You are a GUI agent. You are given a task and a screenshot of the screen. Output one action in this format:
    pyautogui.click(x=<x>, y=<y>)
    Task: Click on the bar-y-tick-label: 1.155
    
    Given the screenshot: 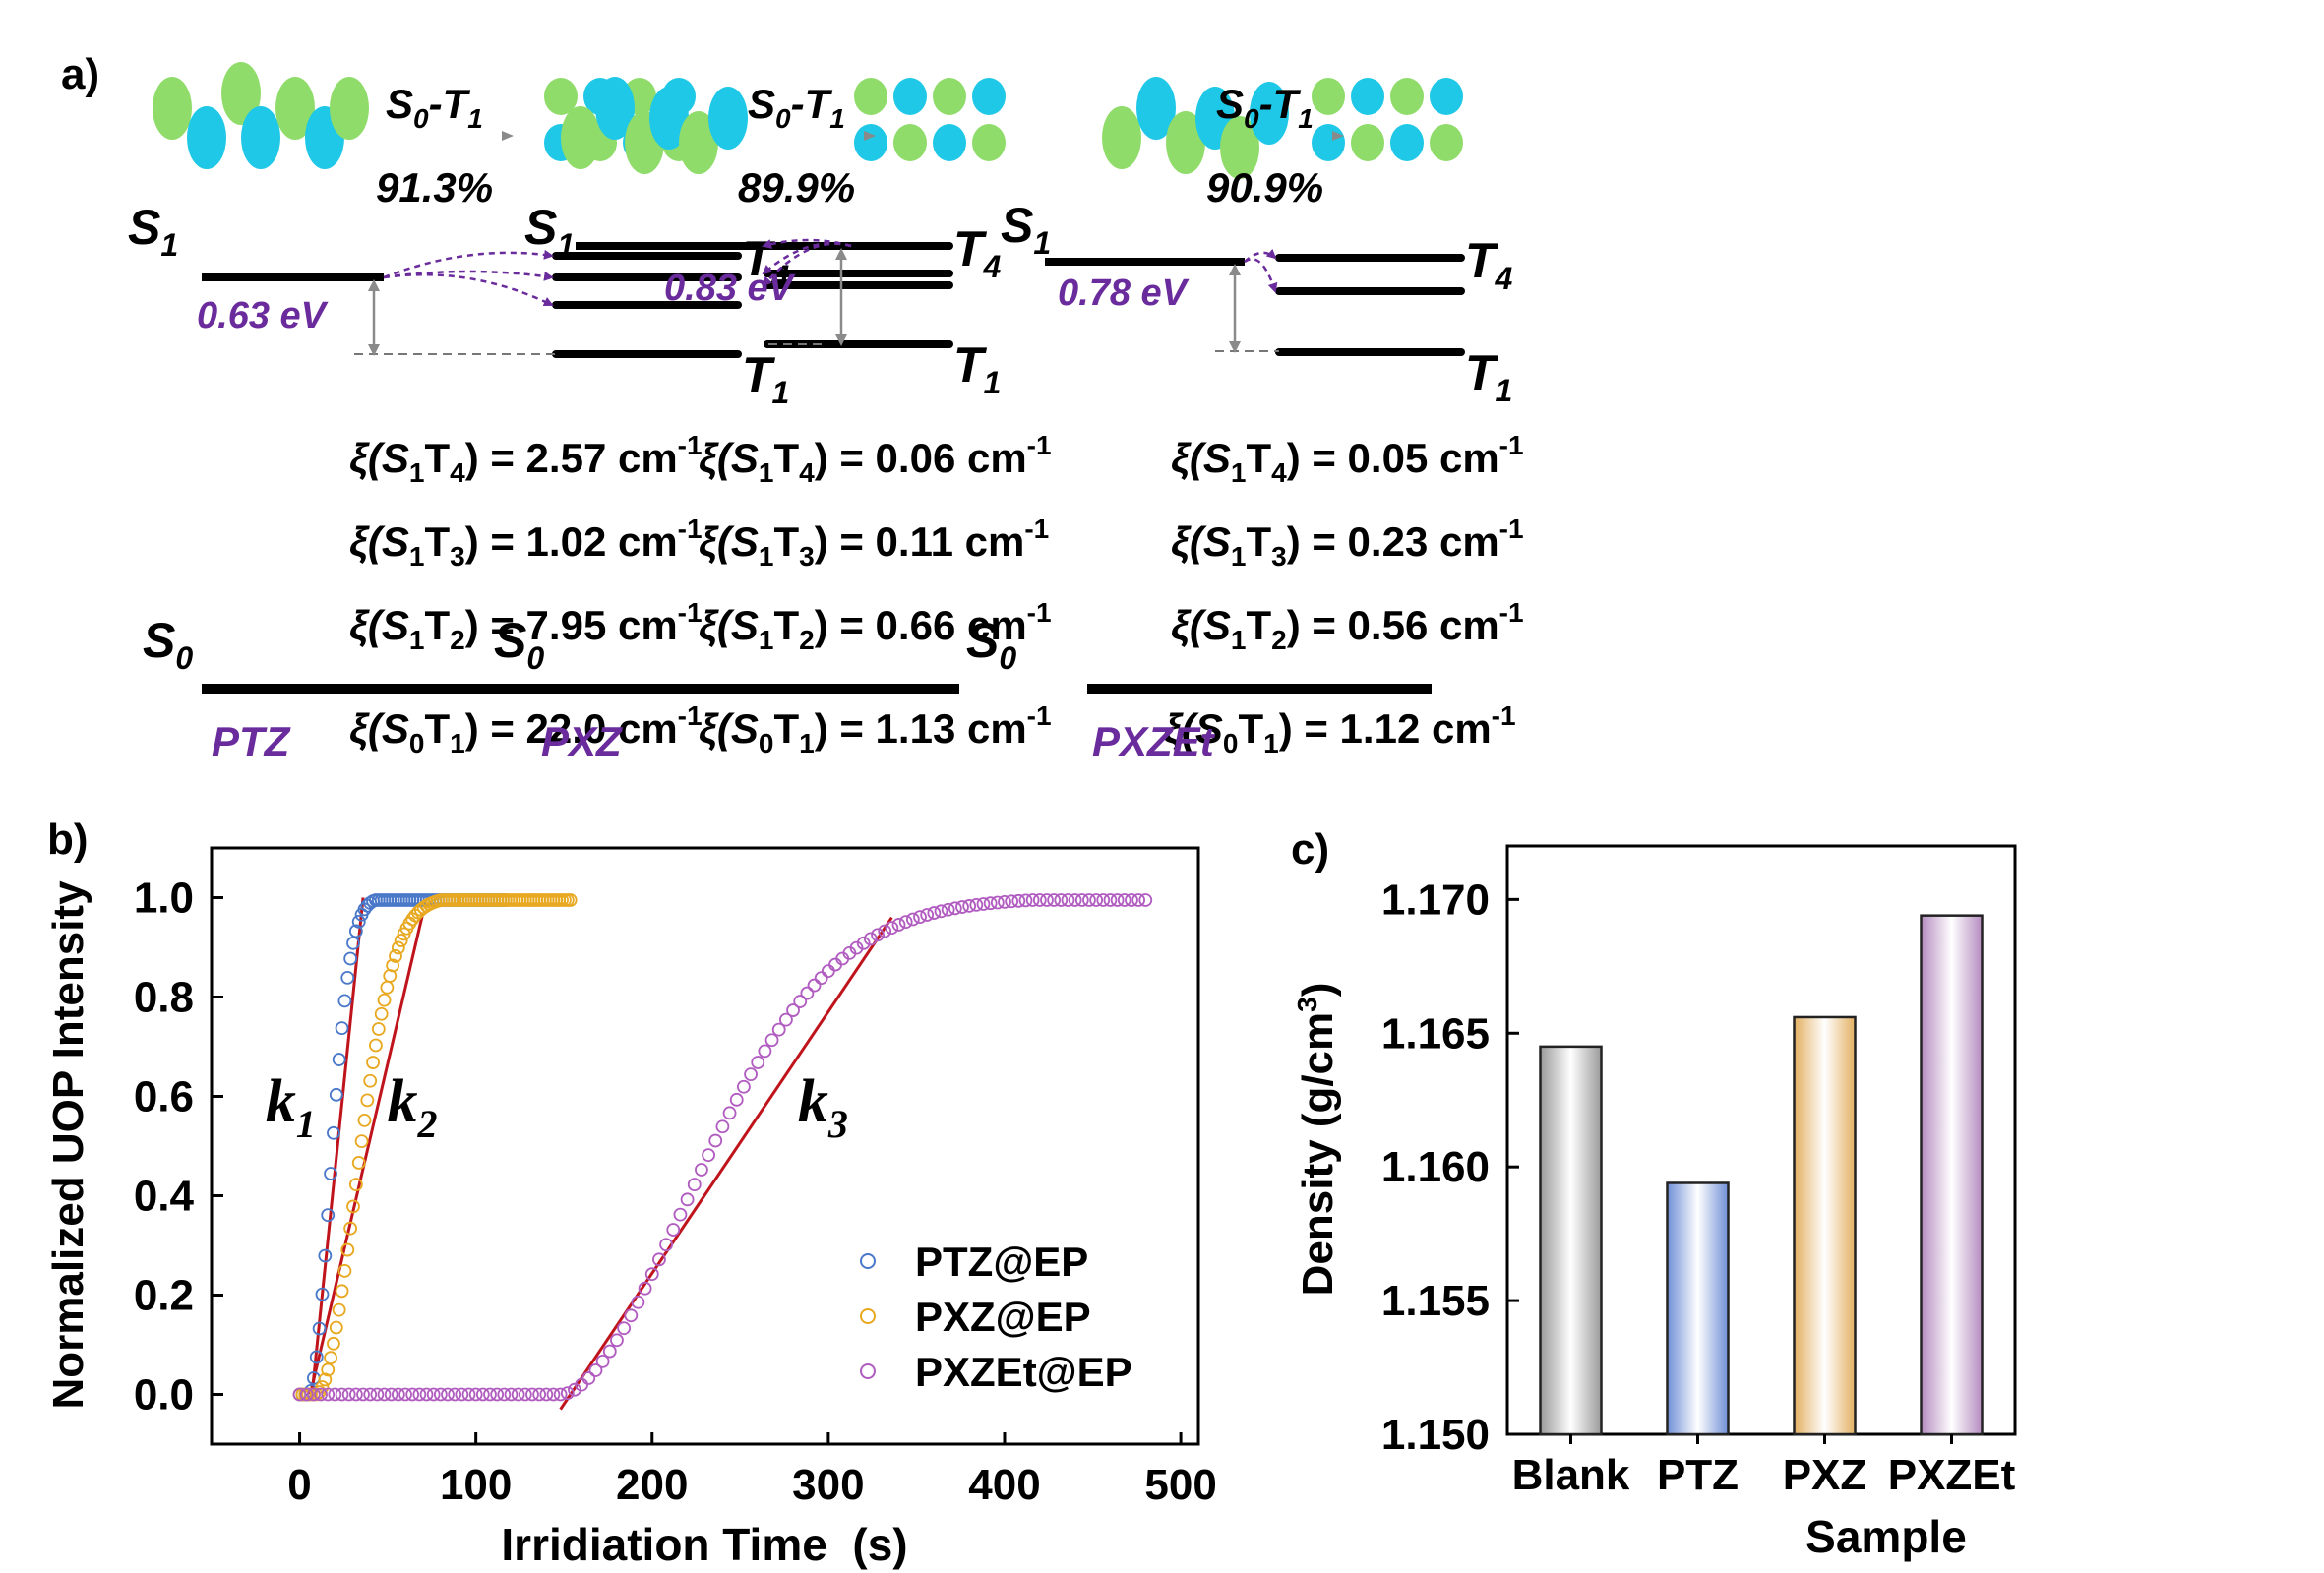 What is the action you would take?
    pyautogui.click(x=1435, y=1301)
    